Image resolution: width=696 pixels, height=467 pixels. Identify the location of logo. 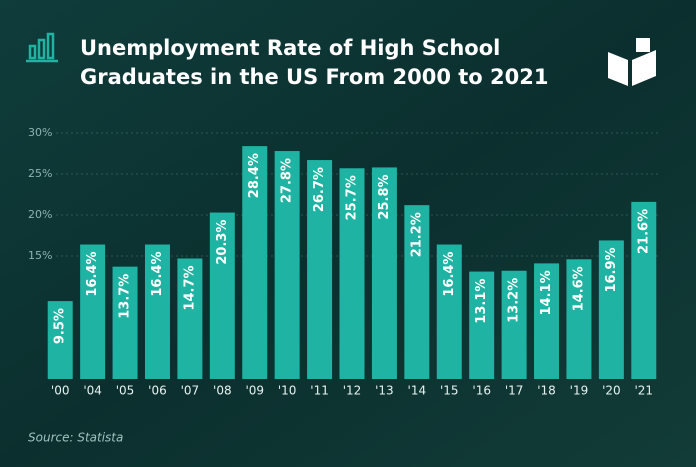
(632, 62).